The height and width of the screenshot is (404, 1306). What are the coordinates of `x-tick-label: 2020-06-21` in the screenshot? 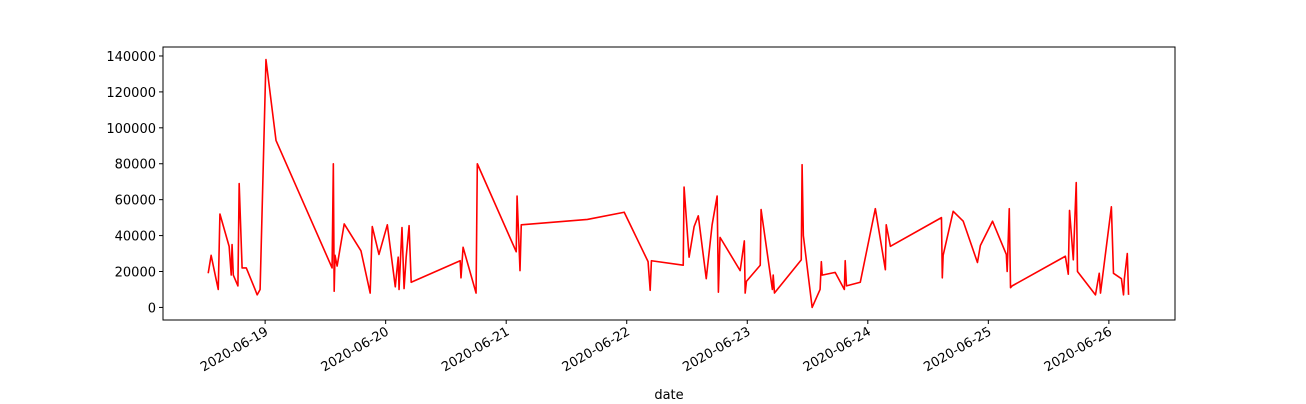 It's located at (475, 349).